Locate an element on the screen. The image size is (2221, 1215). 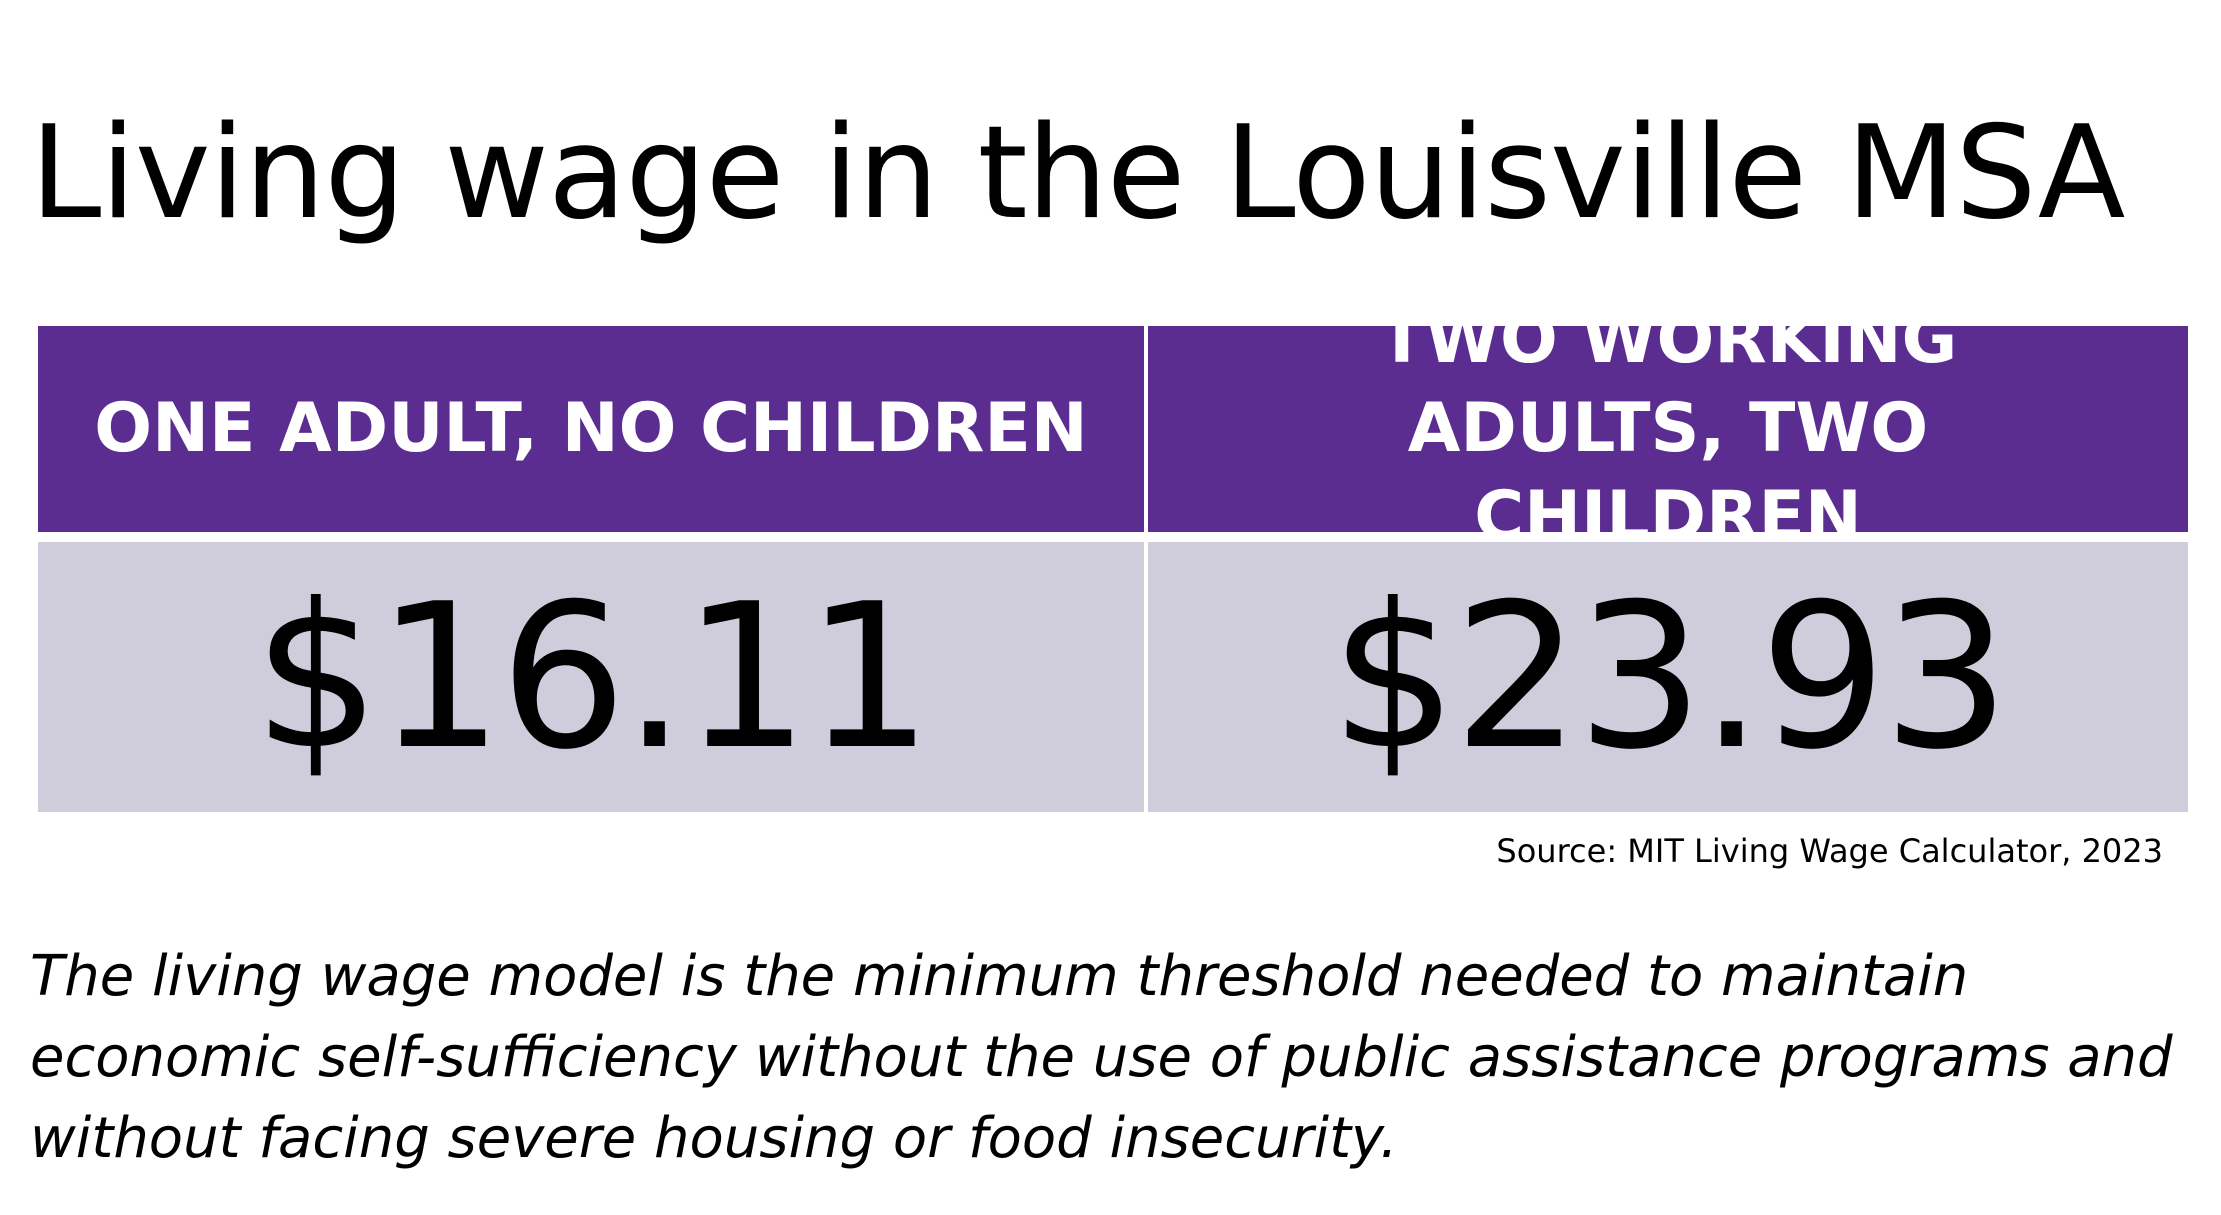
page-title: Living wage in the Louisville MSA is located at coordinates (1077, 173).